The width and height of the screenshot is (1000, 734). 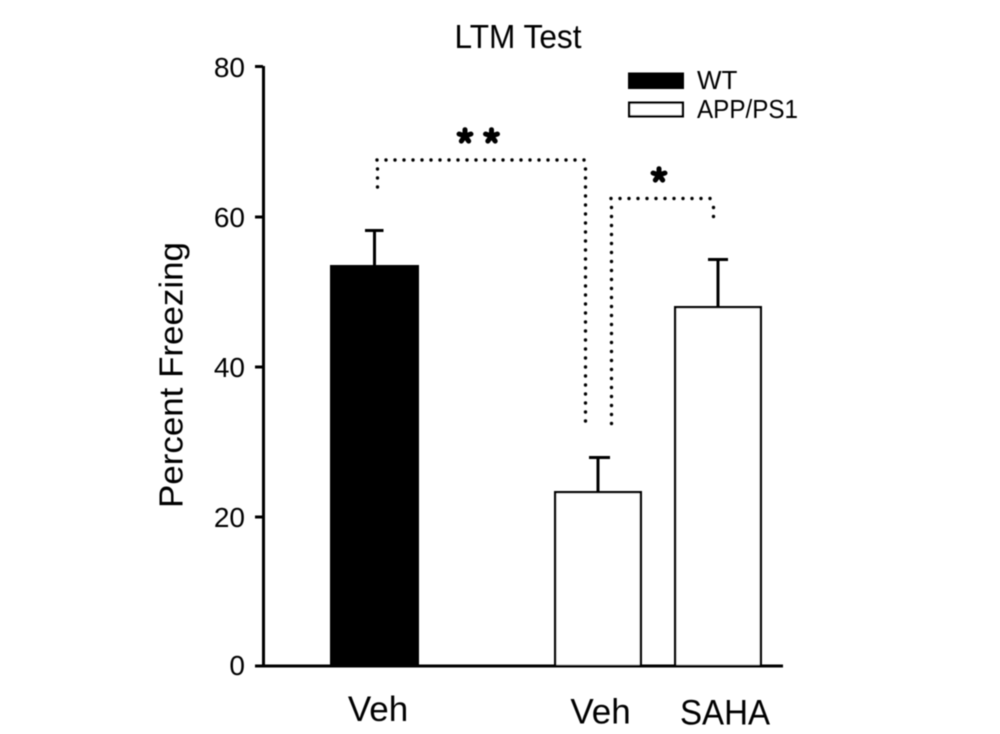 What do you see at coordinates (725, 713) in the screenshot?
I see `svg-text: SAHA` at bounding box center [725, 713].